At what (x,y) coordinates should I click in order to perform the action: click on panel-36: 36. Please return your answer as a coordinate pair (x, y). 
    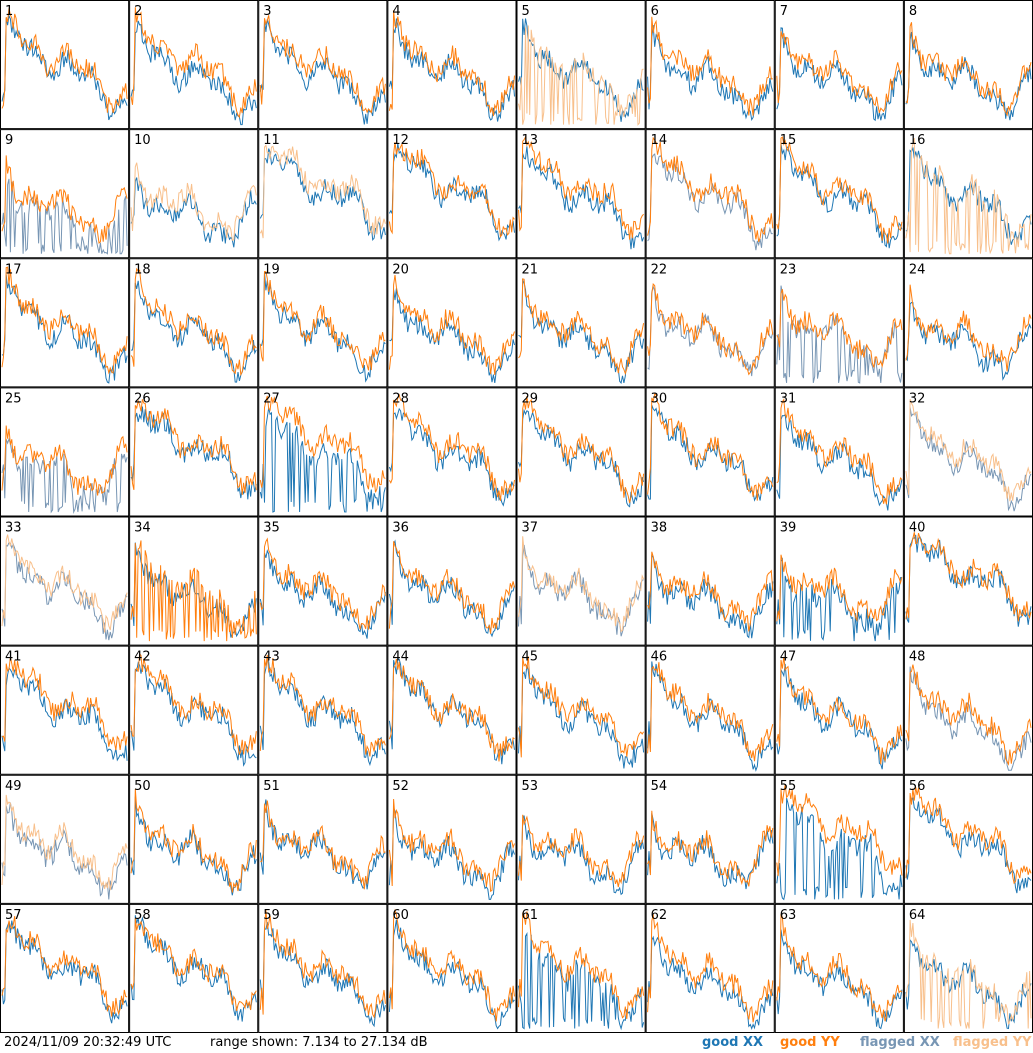
    Looking at the image, I should click on (452, 581).